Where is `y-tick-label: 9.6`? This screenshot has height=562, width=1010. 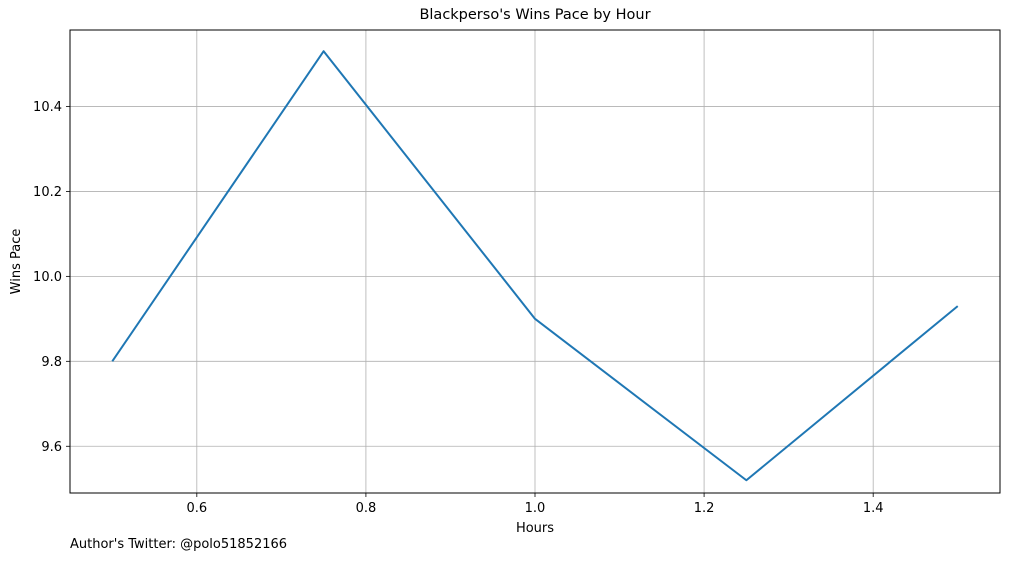
y-tick-label: 9.6 is located at coordinates (51, 447).